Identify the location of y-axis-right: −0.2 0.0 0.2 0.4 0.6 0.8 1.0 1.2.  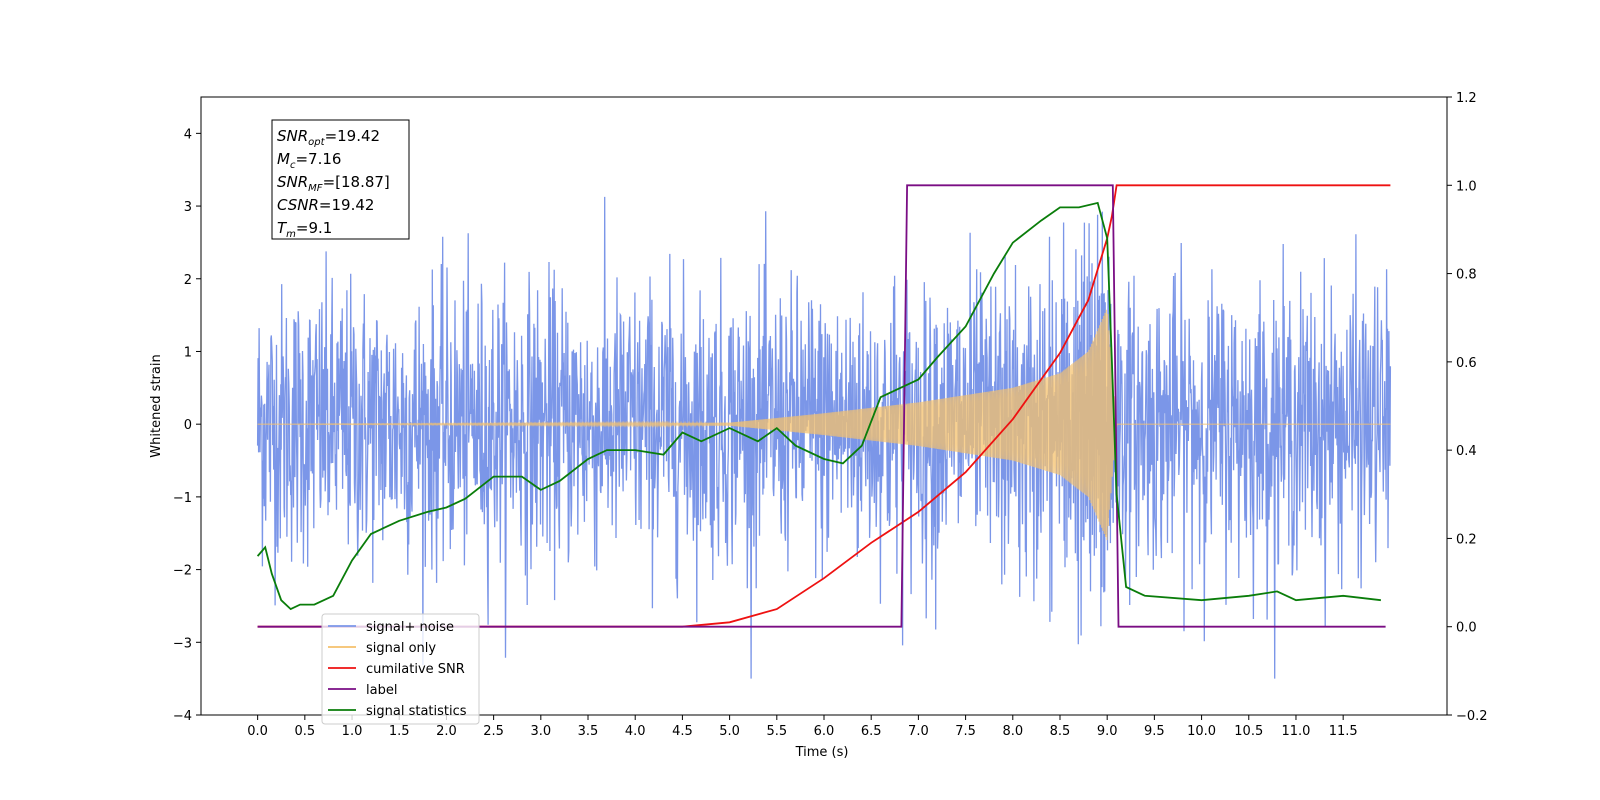
(1467, 407).